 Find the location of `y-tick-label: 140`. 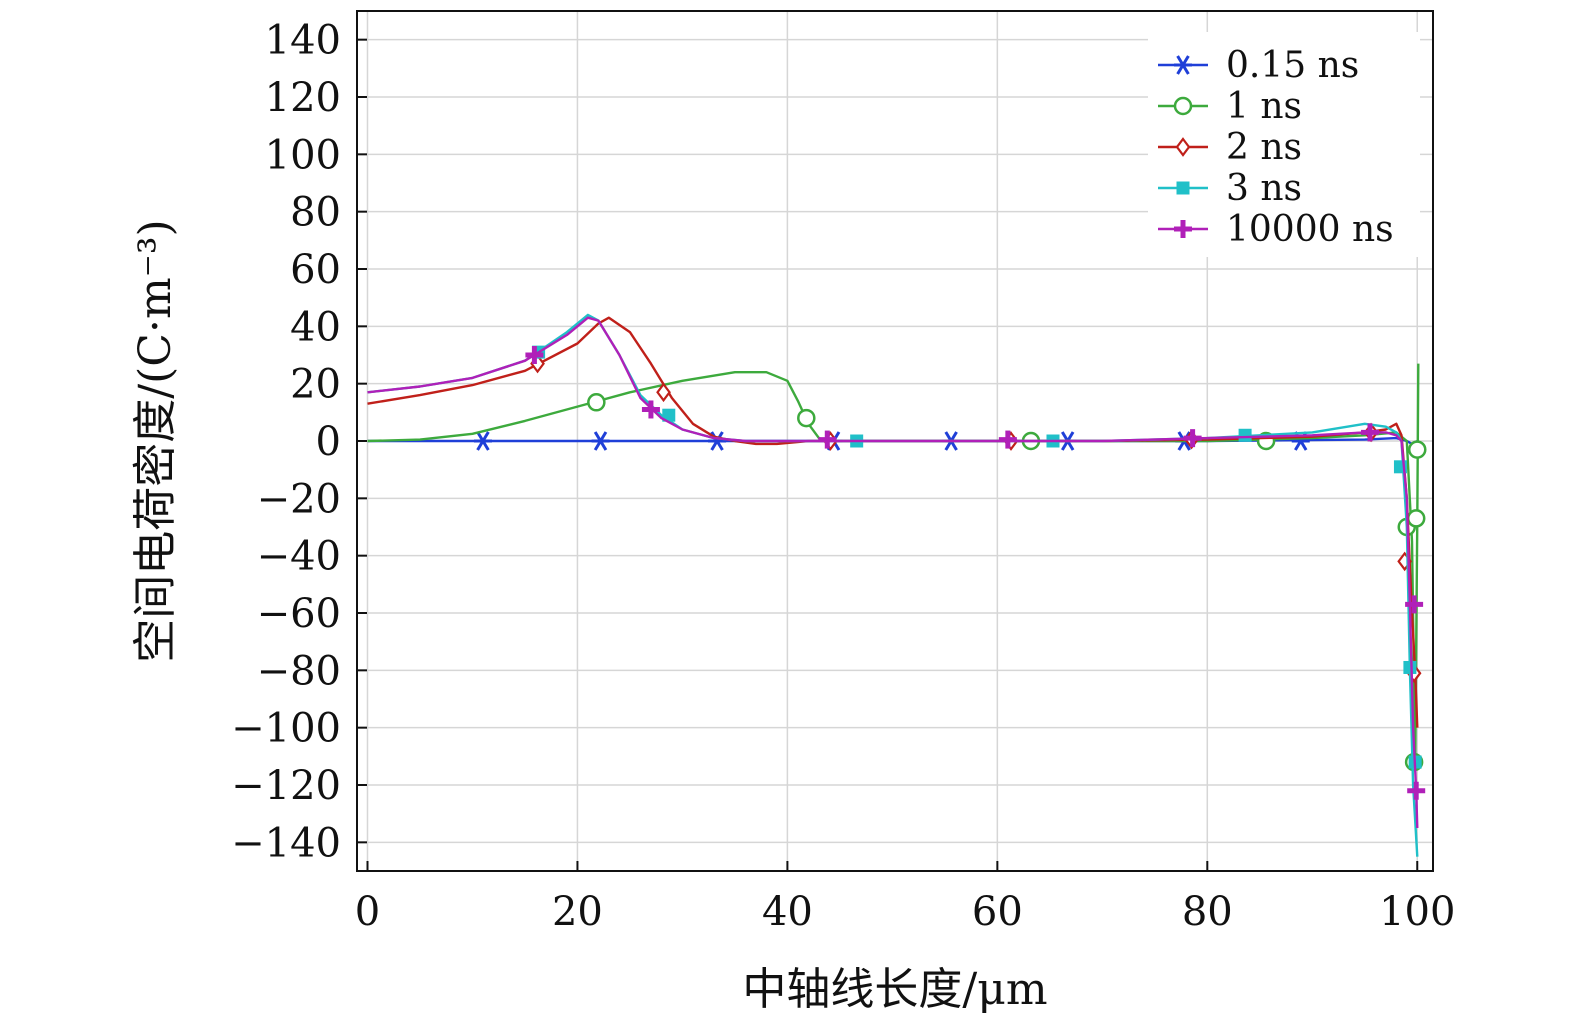

y-tick-label: 140 is located at coordinates (303, 41).